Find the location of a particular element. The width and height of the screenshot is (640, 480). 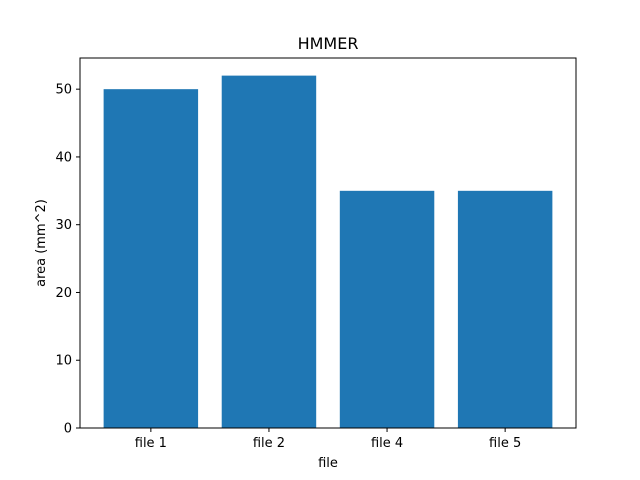

y-tick-label: 40 is located at coordinates (63, 157).